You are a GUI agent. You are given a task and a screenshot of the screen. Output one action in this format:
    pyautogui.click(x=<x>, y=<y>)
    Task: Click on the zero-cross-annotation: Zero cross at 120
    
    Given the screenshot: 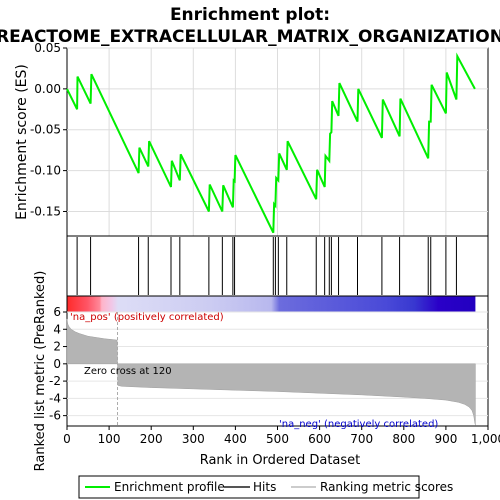 What is the action you would take?
    pyautogui.click(x=128, y=371)
    